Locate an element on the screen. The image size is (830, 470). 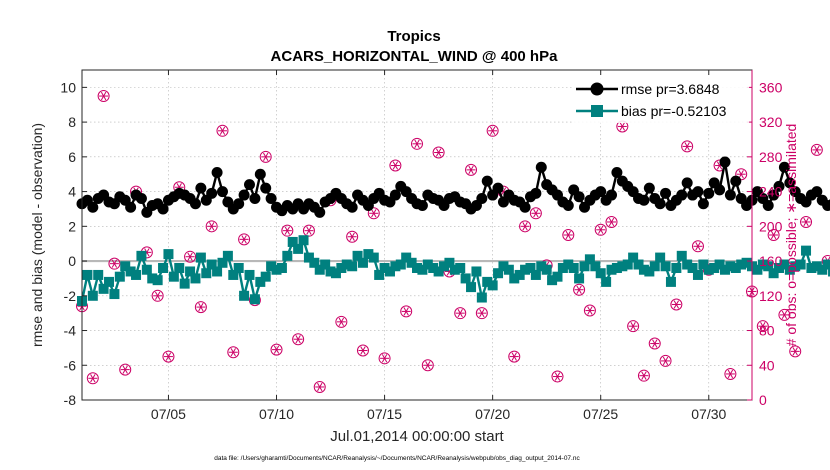
y-tick-label-left: -8 is located at coordinates (70, 400).